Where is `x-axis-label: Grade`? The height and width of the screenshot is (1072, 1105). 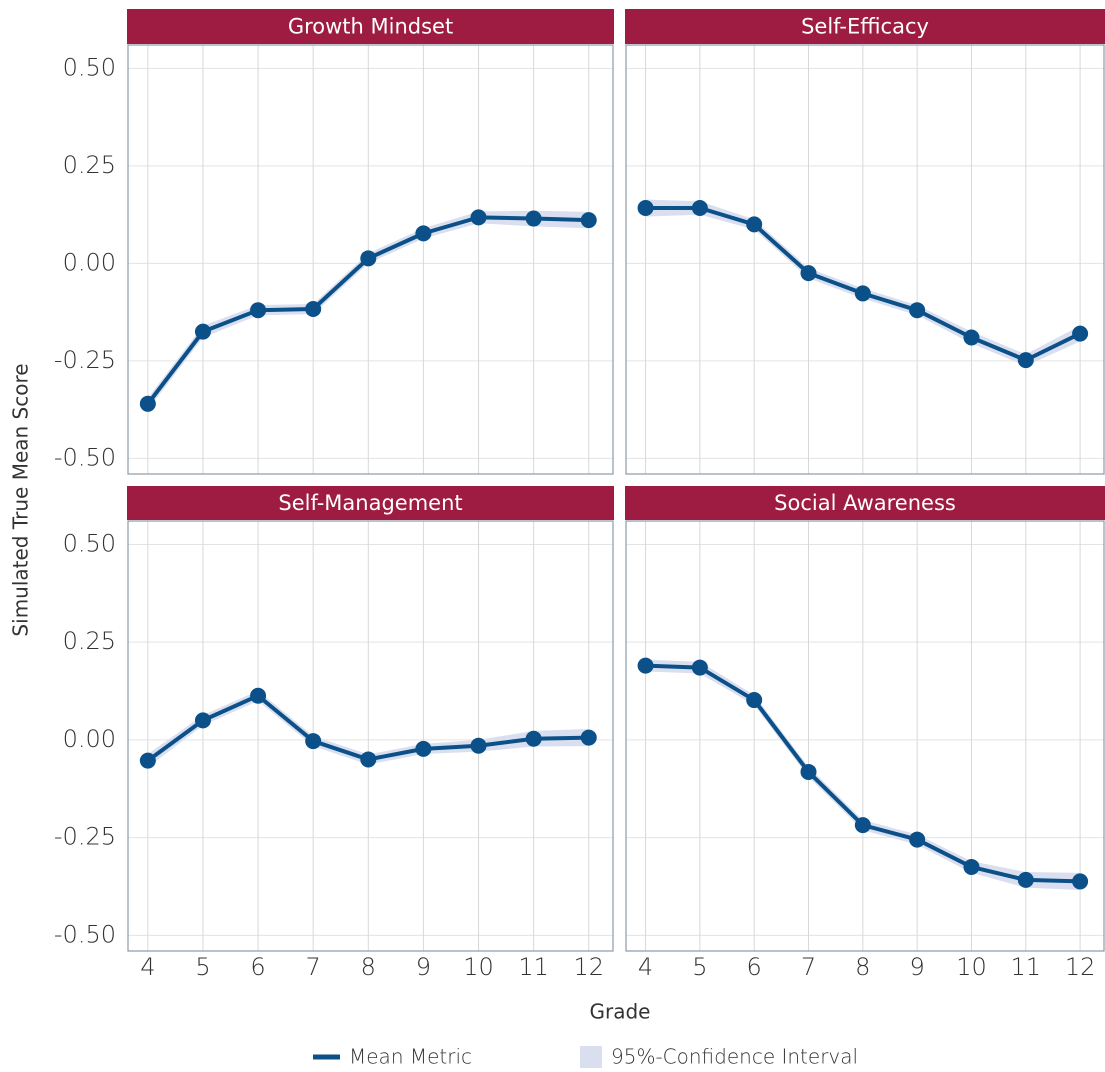
x-axis-label: Grade is located at coordinates (620, 1012).